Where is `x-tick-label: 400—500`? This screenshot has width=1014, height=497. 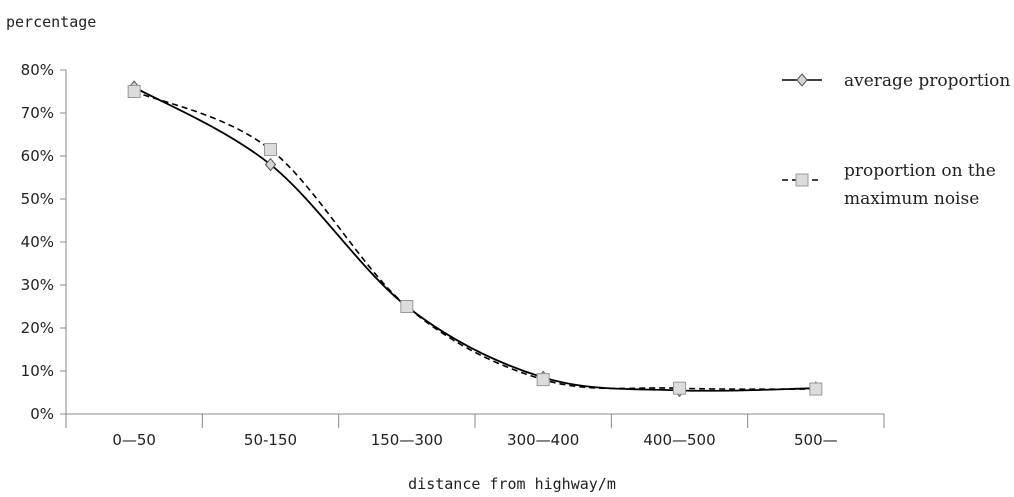
x-tick-label: 400—500 is located at coordinates (679, 440).